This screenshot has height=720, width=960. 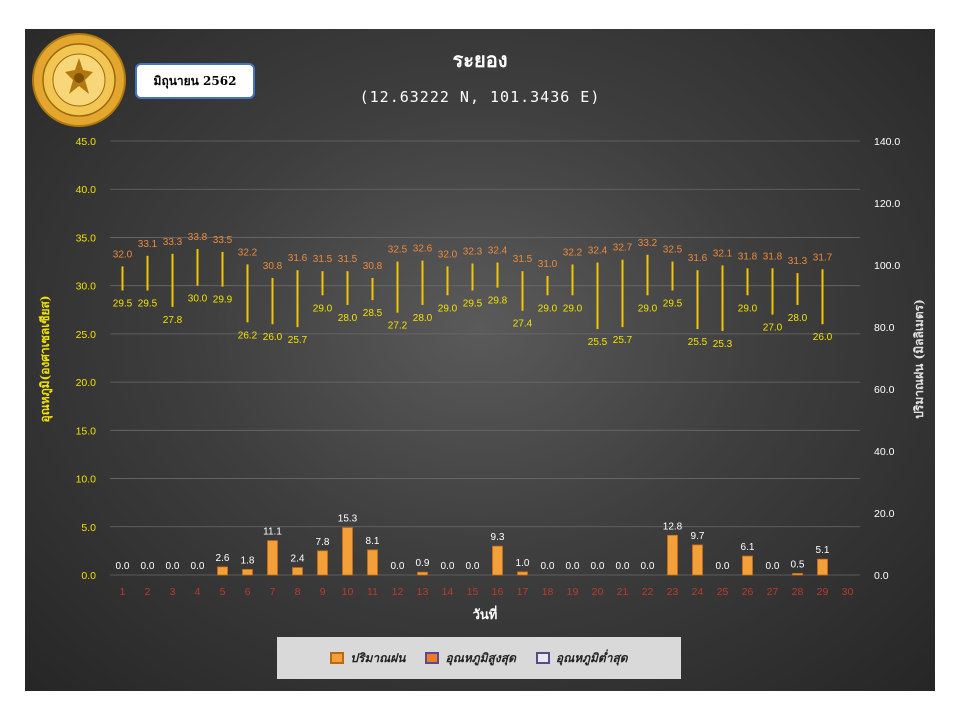 I want to click on y-right-tick-label: 80.0, so click(x=884, y=328).